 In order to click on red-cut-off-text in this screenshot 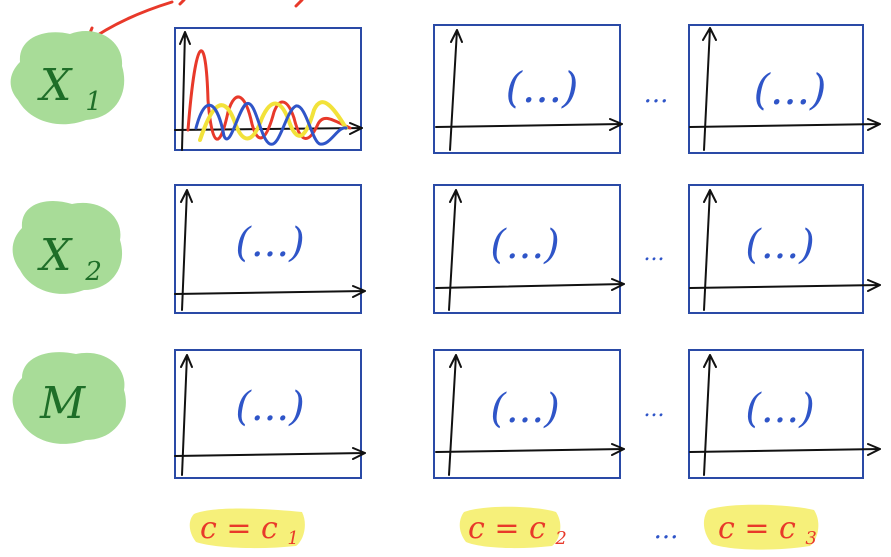, I will do `click(241, 4)`.